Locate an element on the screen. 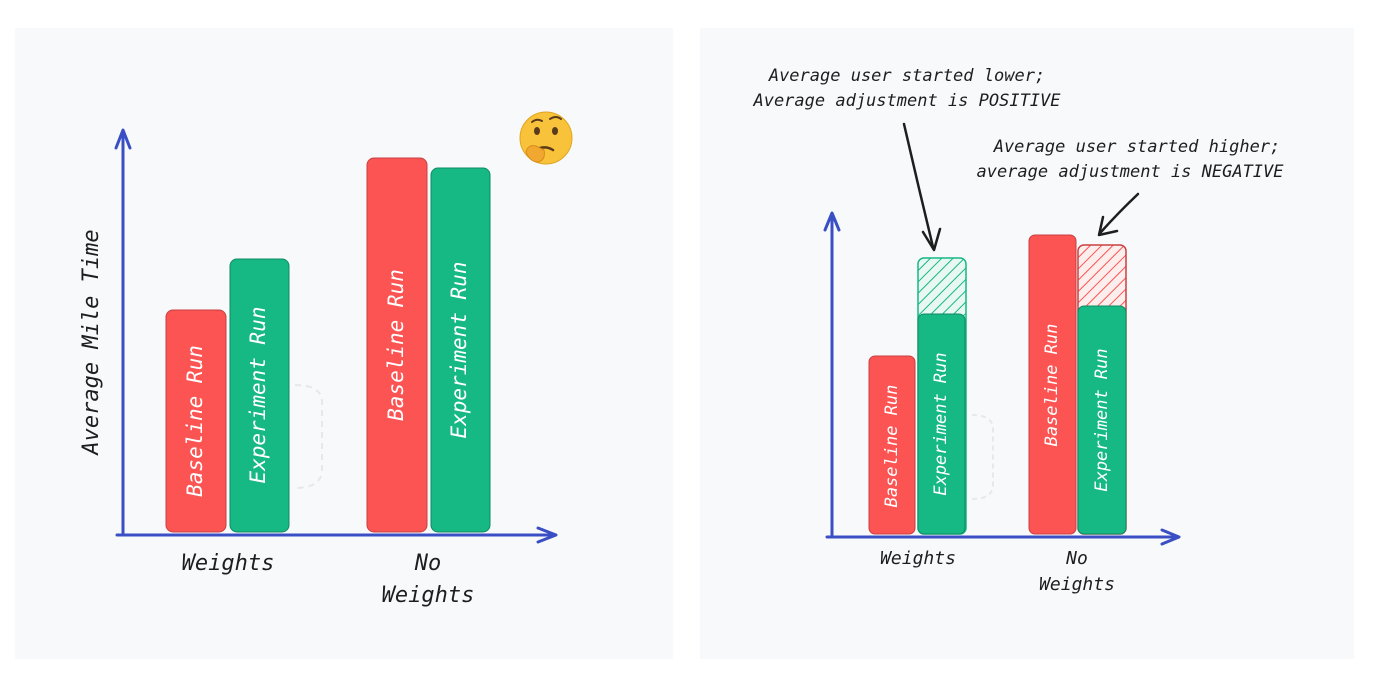 The image size is (1376, 684). annotation-positive-arrow is located at coordinates (922, 187).